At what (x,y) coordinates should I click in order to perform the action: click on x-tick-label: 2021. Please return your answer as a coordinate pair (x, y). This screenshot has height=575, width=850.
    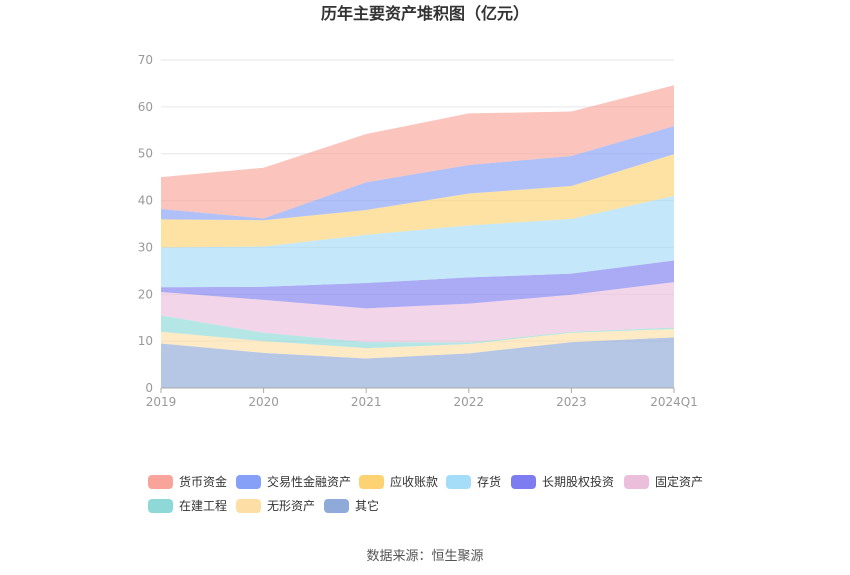
    Looking at the image, I should click on (366, 402).